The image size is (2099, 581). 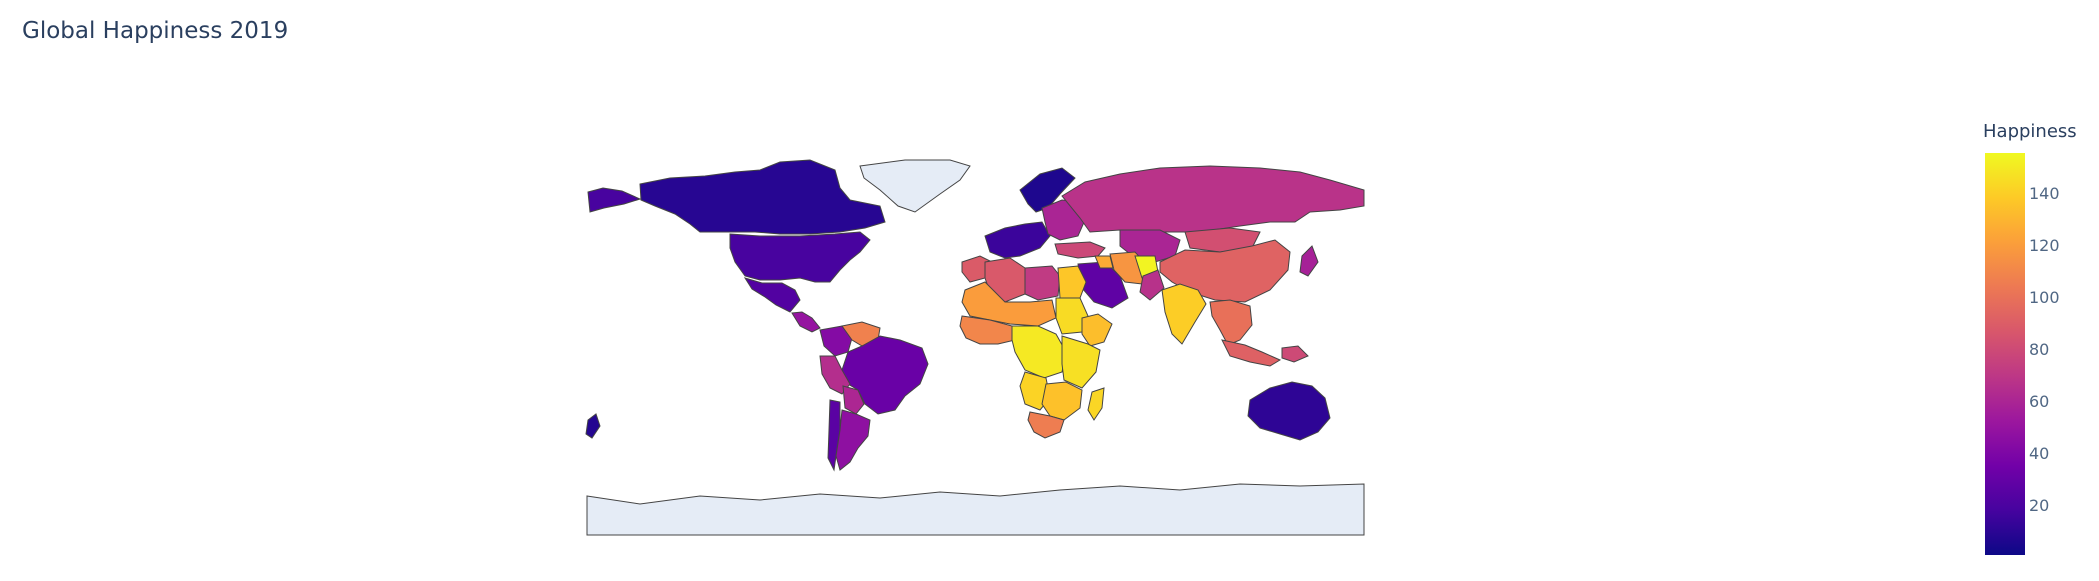 What do you see at coordinates (915, 186) in the screenshot?
I see `region-greenland` at bounding box center [915, 186].